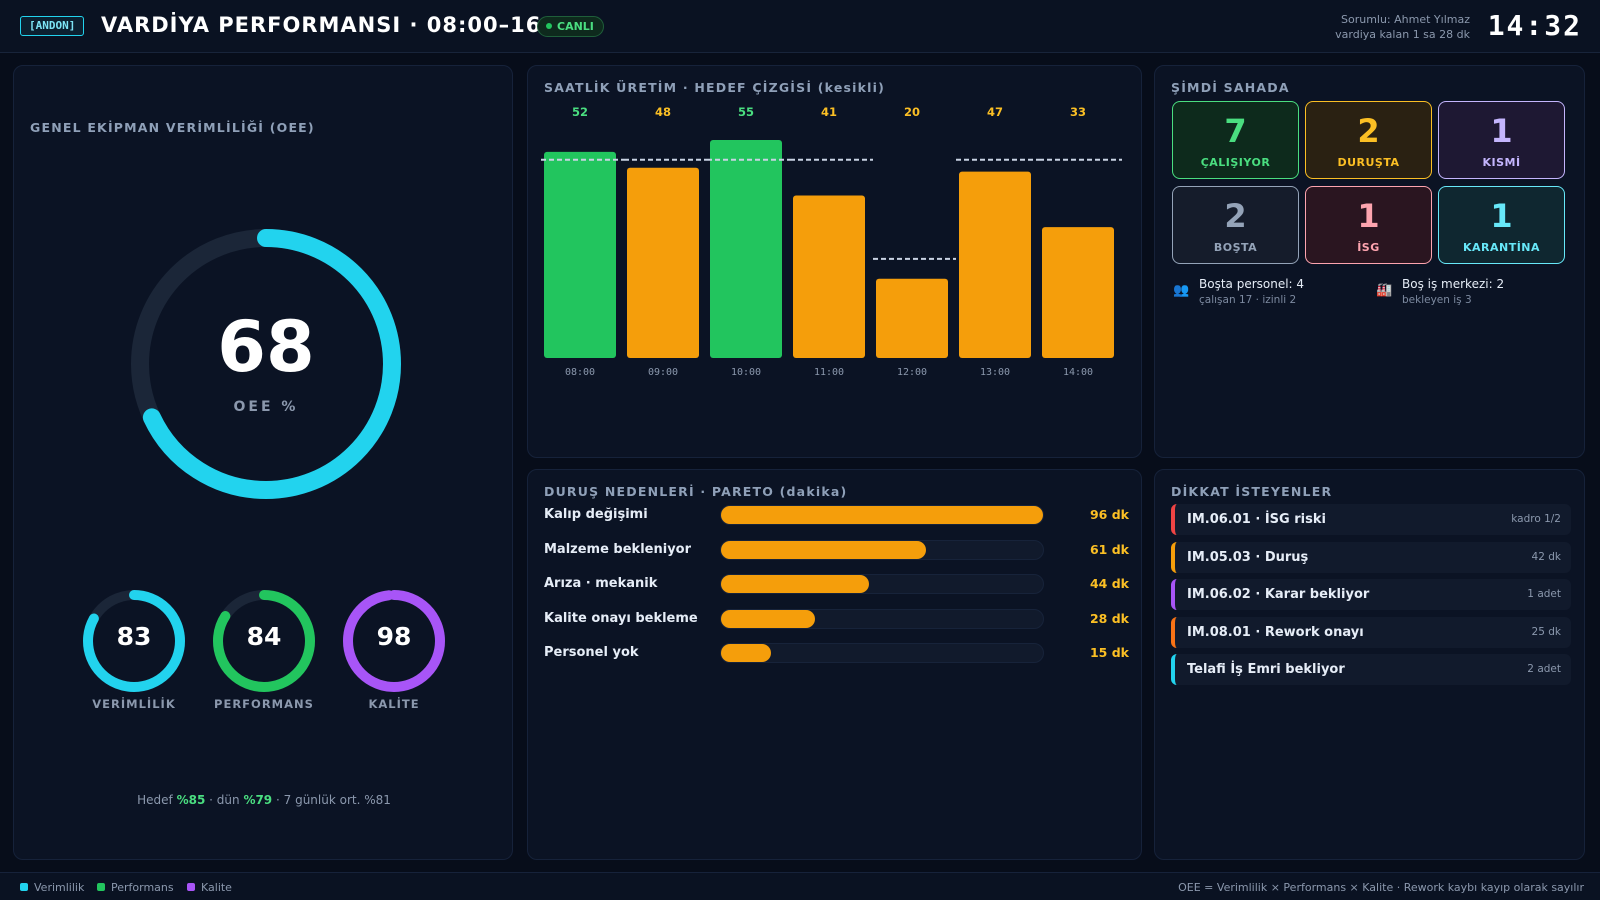 The height and width of the screenshot is (900, 1600). Describe the element at coordinates (59, 887) in the screenshot. I see `legend-efficiency-label: Verimlilik` at that location.